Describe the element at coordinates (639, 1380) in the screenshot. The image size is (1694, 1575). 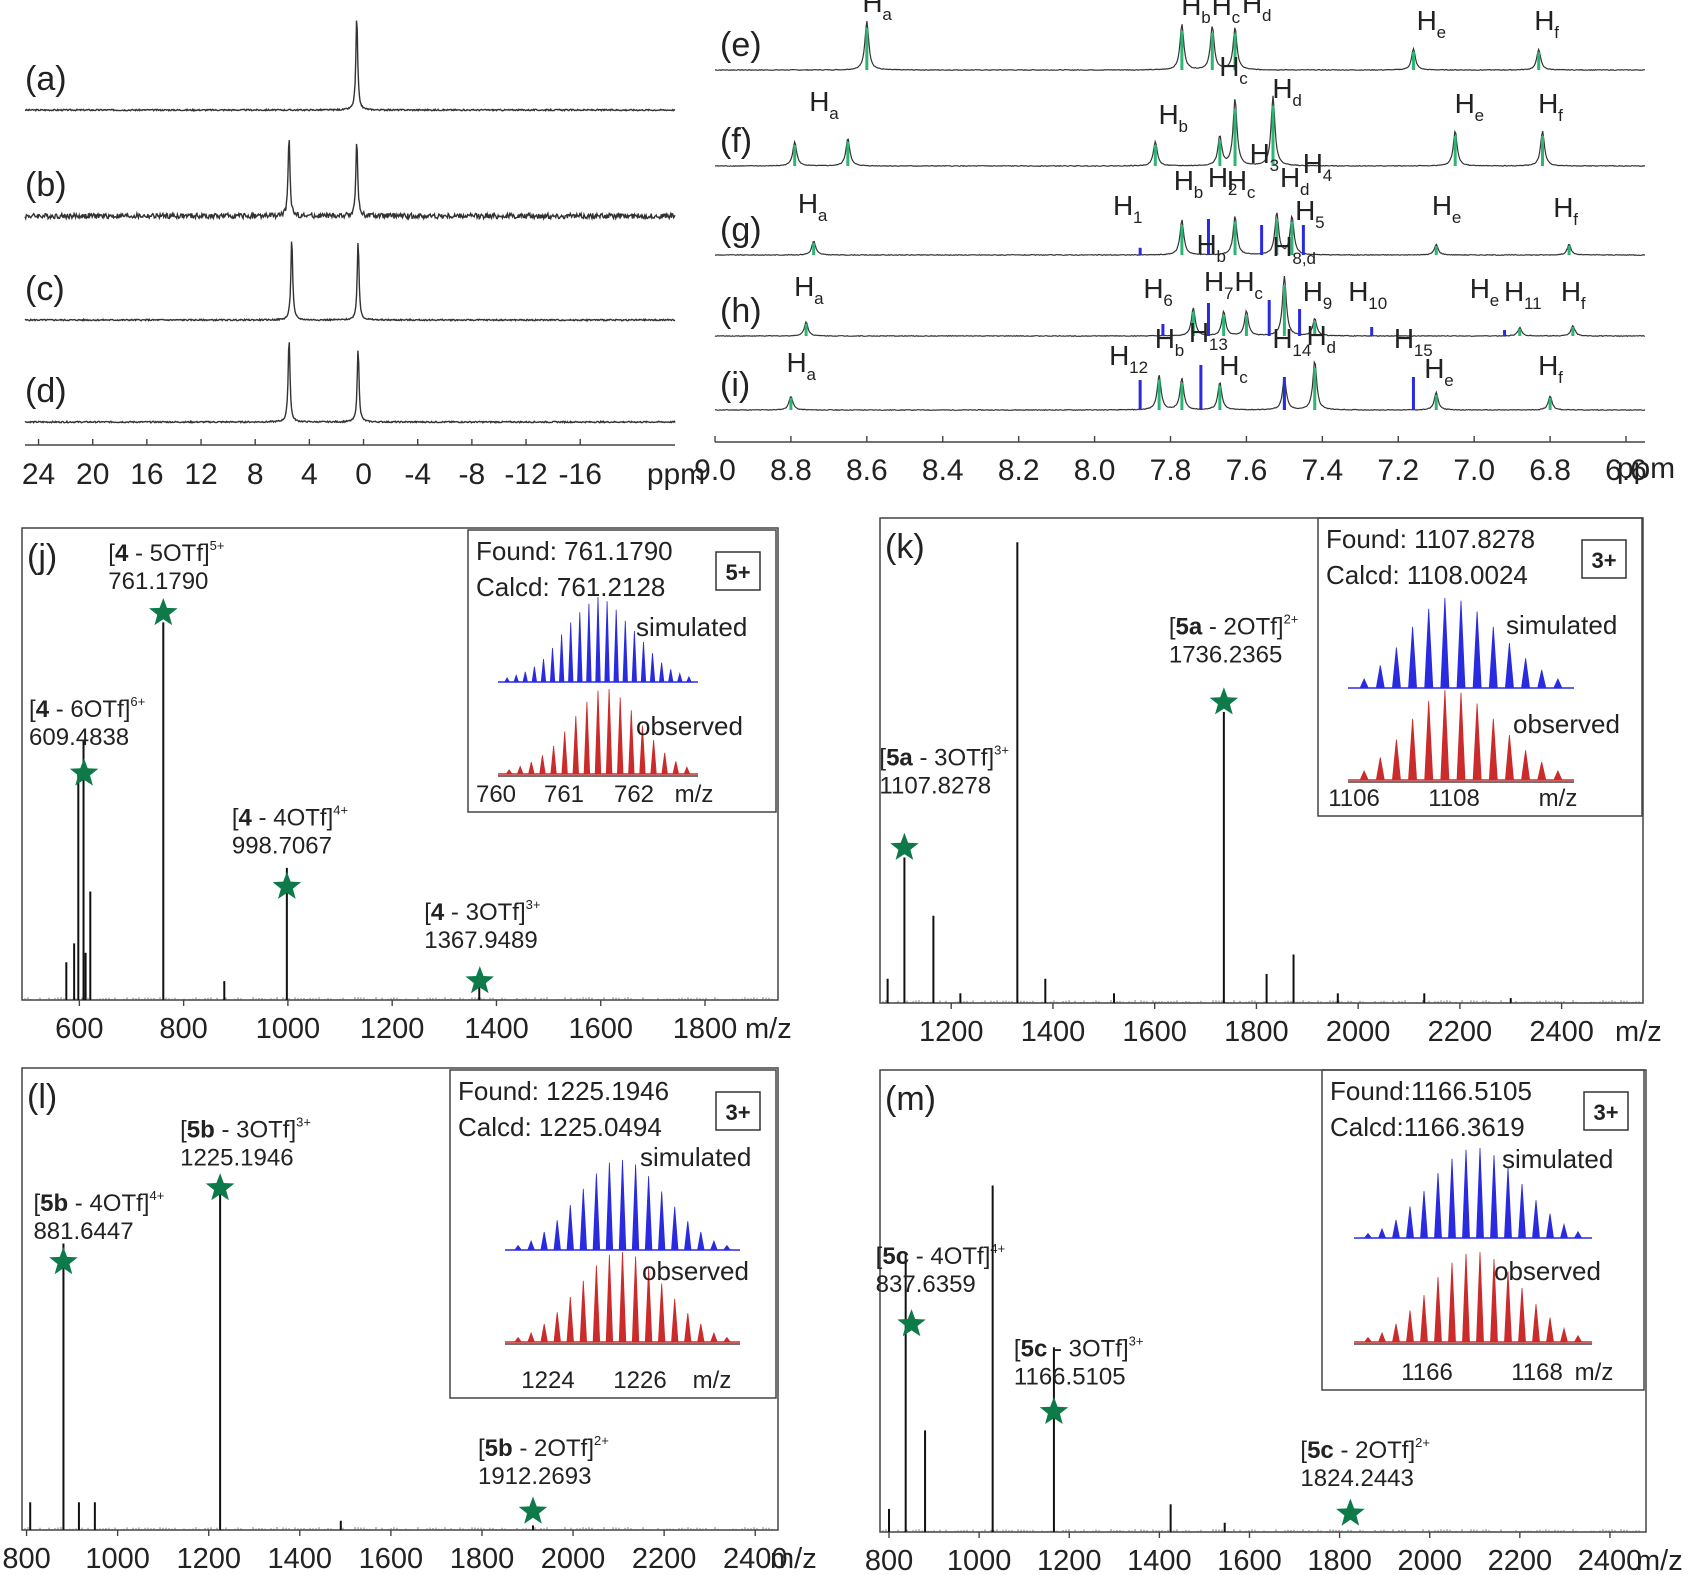
I see `inset-tick-label: 1226` at that location.